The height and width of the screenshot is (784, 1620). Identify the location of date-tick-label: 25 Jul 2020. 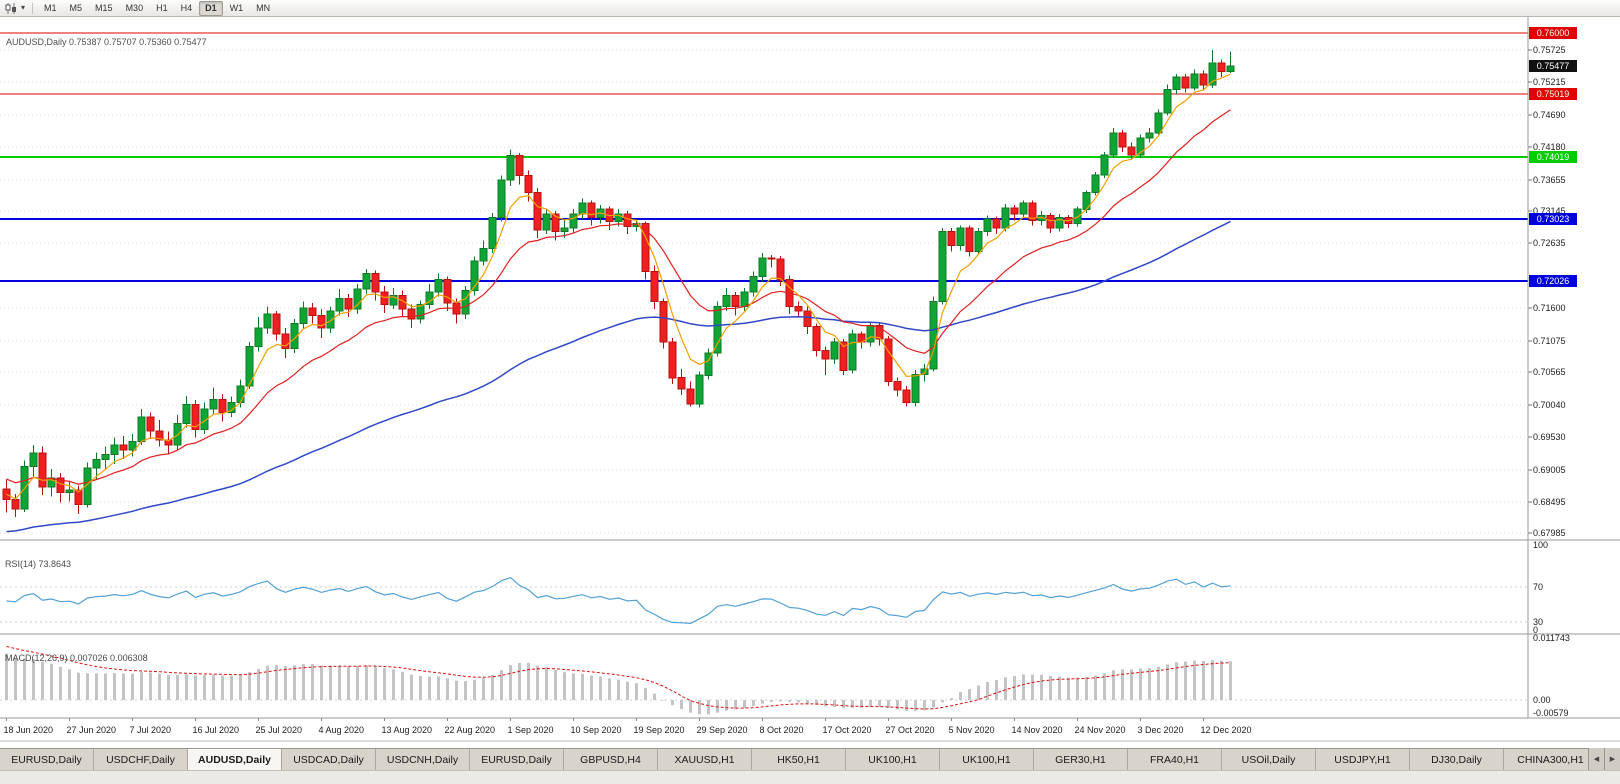
(279, 730).